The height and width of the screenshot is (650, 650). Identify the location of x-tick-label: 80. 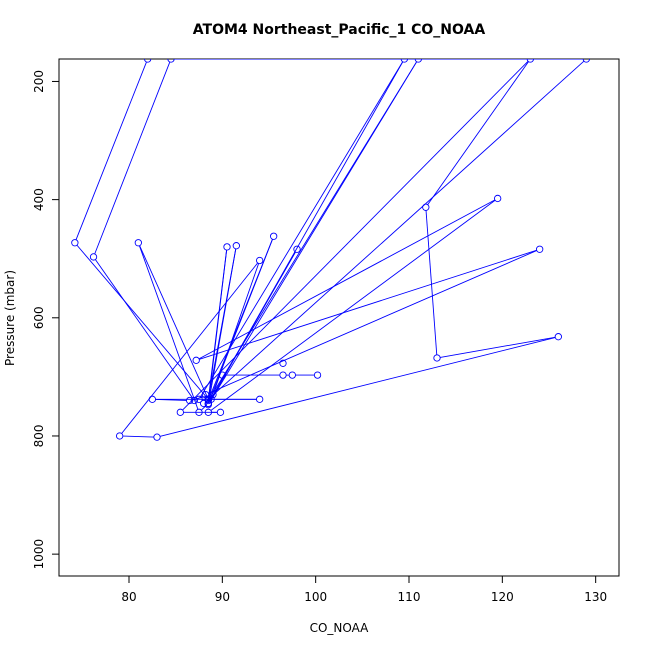
(128, 597).